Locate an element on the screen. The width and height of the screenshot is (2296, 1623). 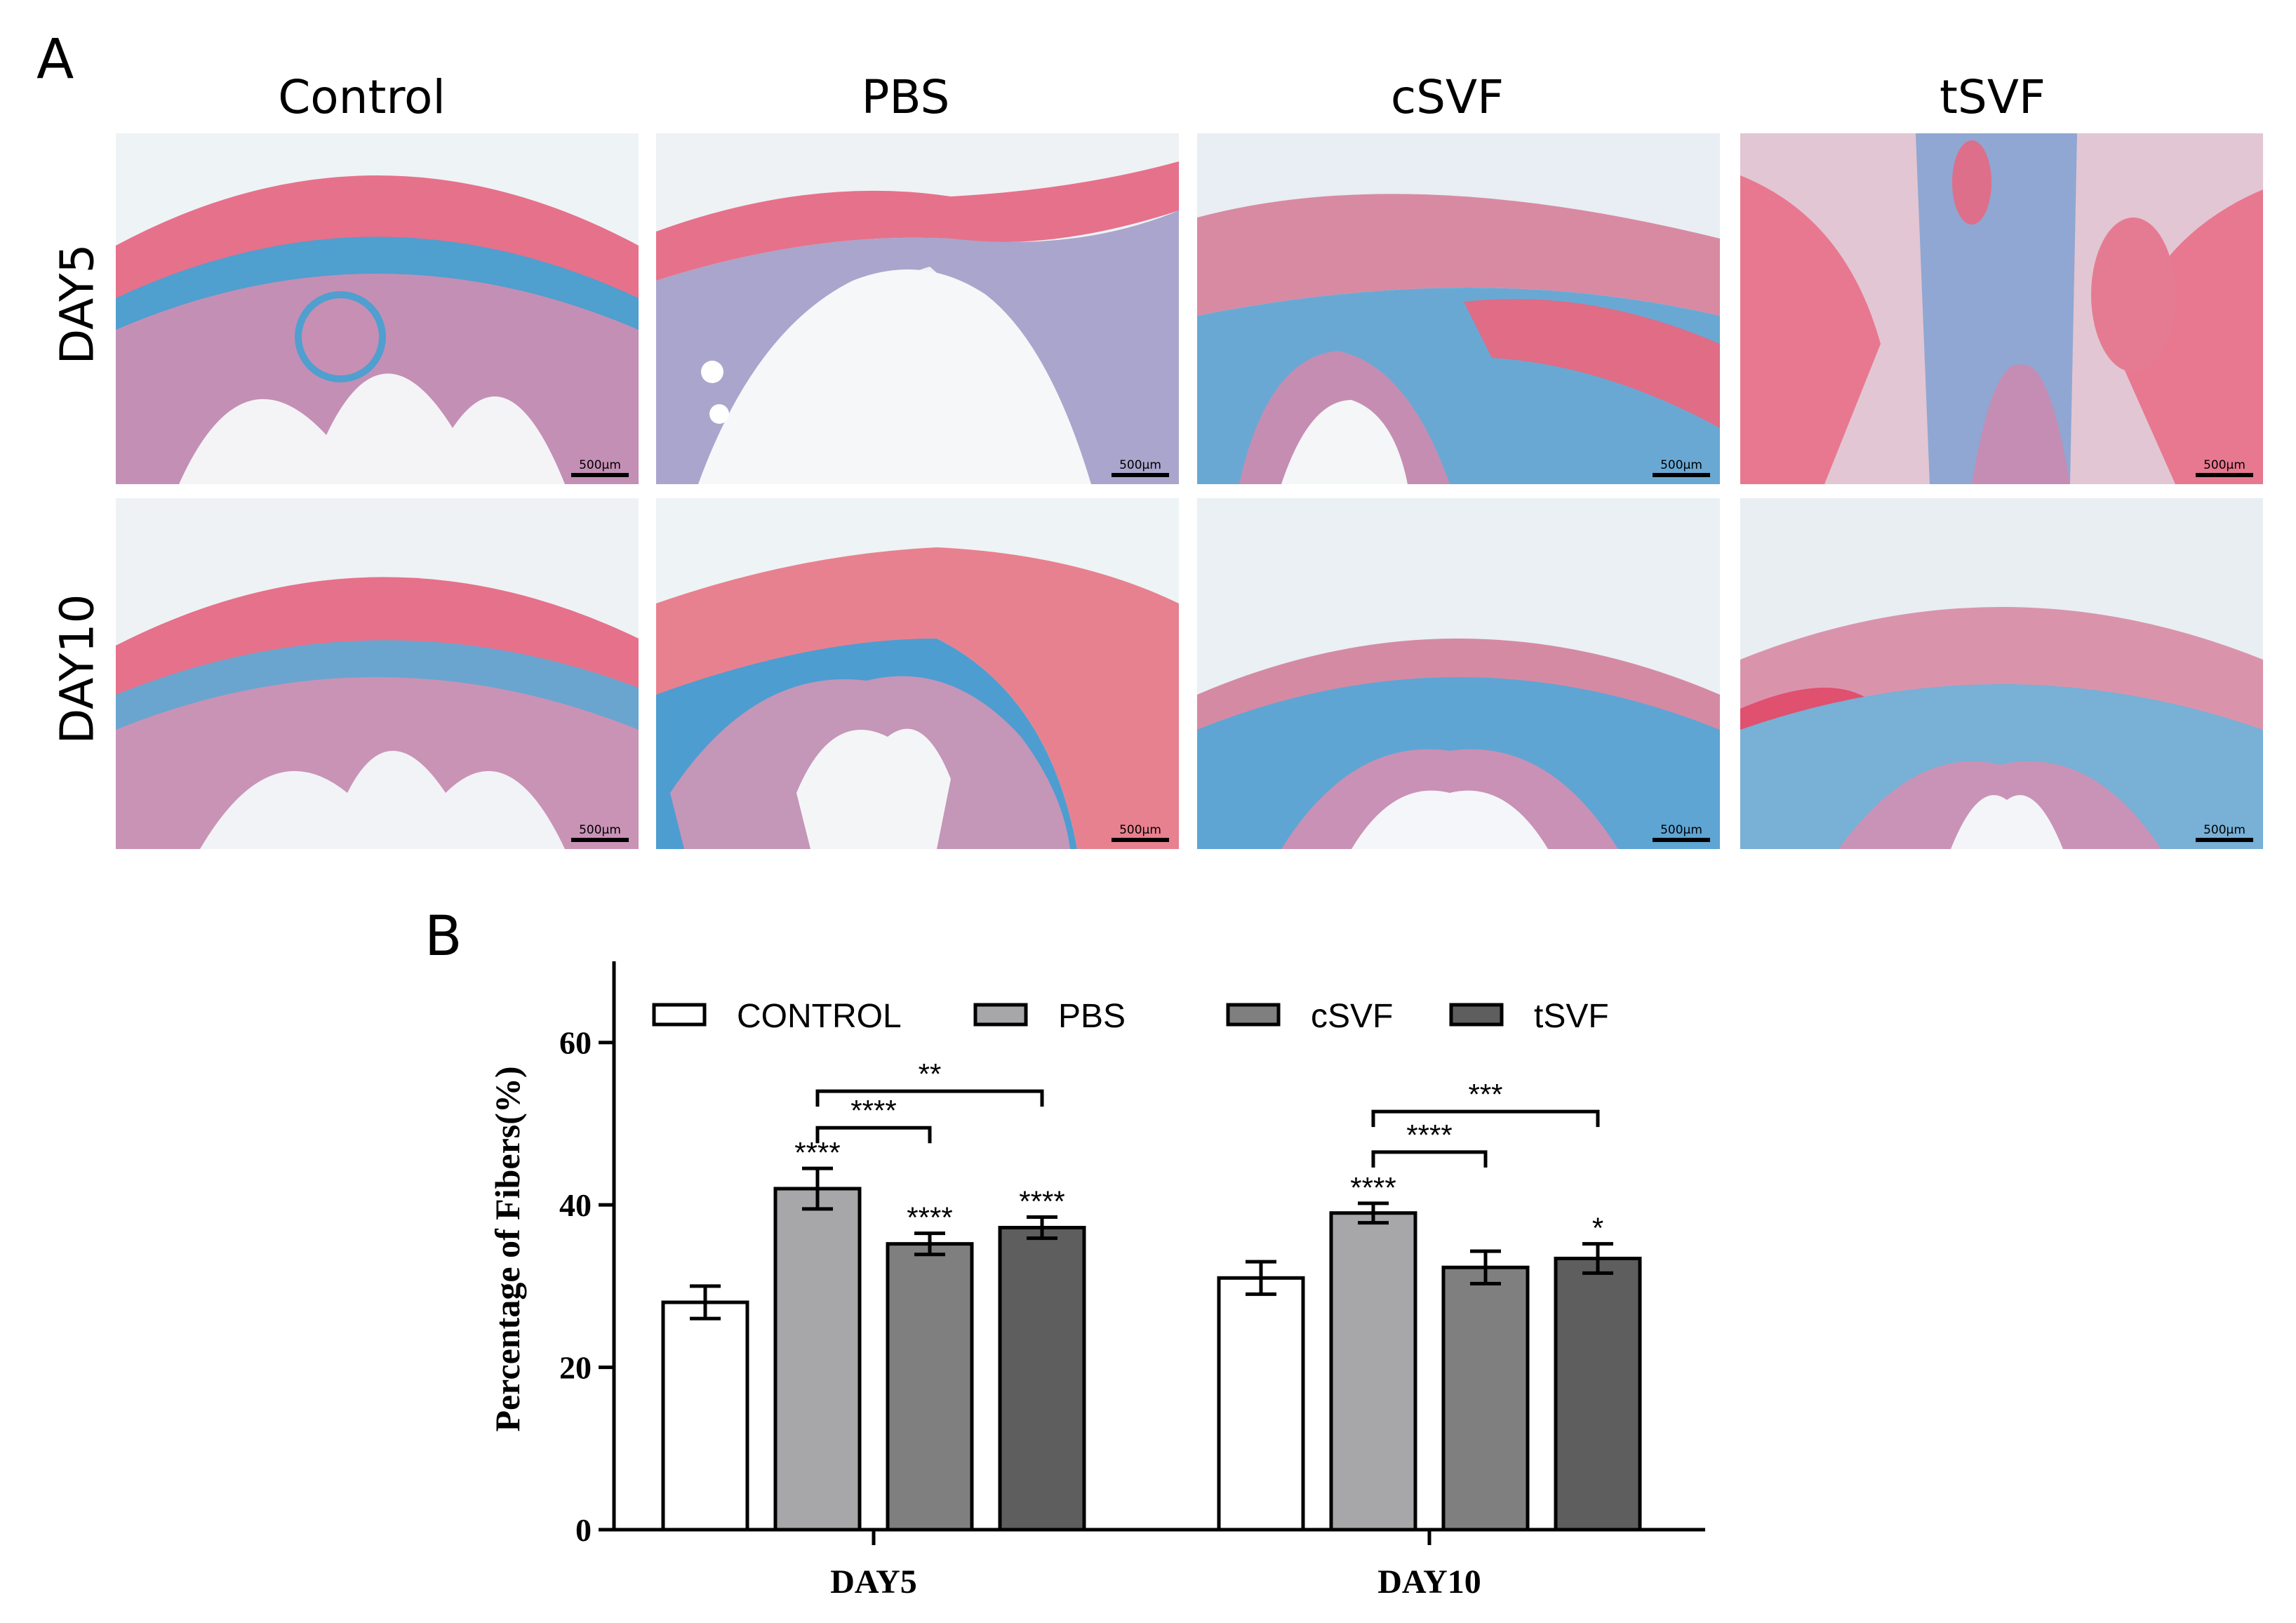
legend-swatch-tsvf is located at coordinates (1476, 1015).